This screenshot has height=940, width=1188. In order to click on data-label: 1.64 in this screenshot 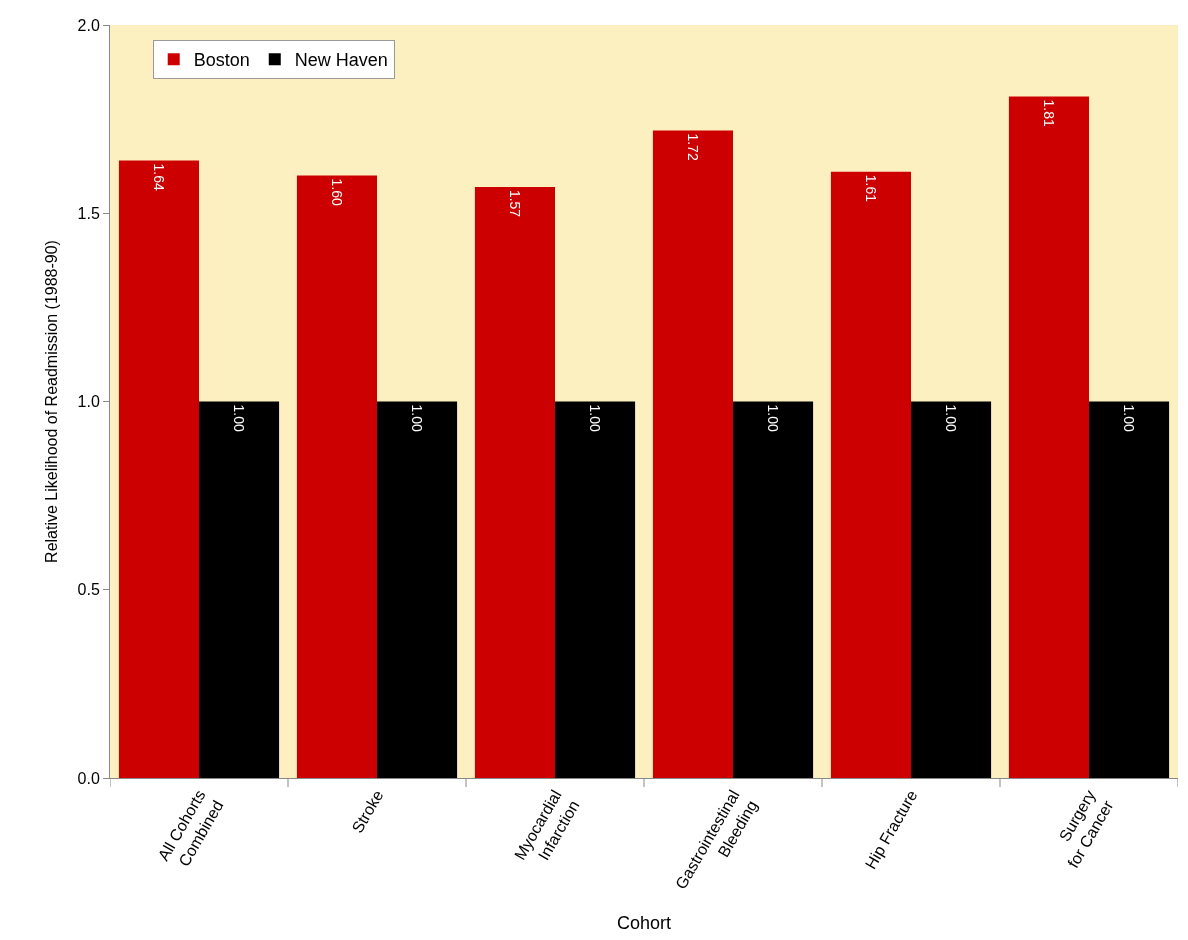, I will do `click(158, 177)`.